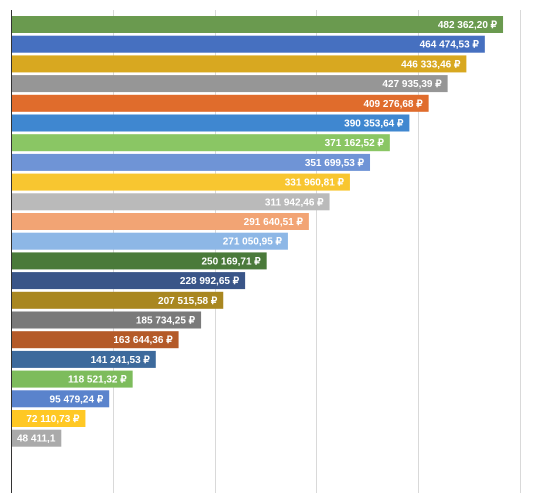 The width and height of the screenshot is (546, 496). I want to click on bar-value-label: 95 479,24 ₽, so click(77, 399).